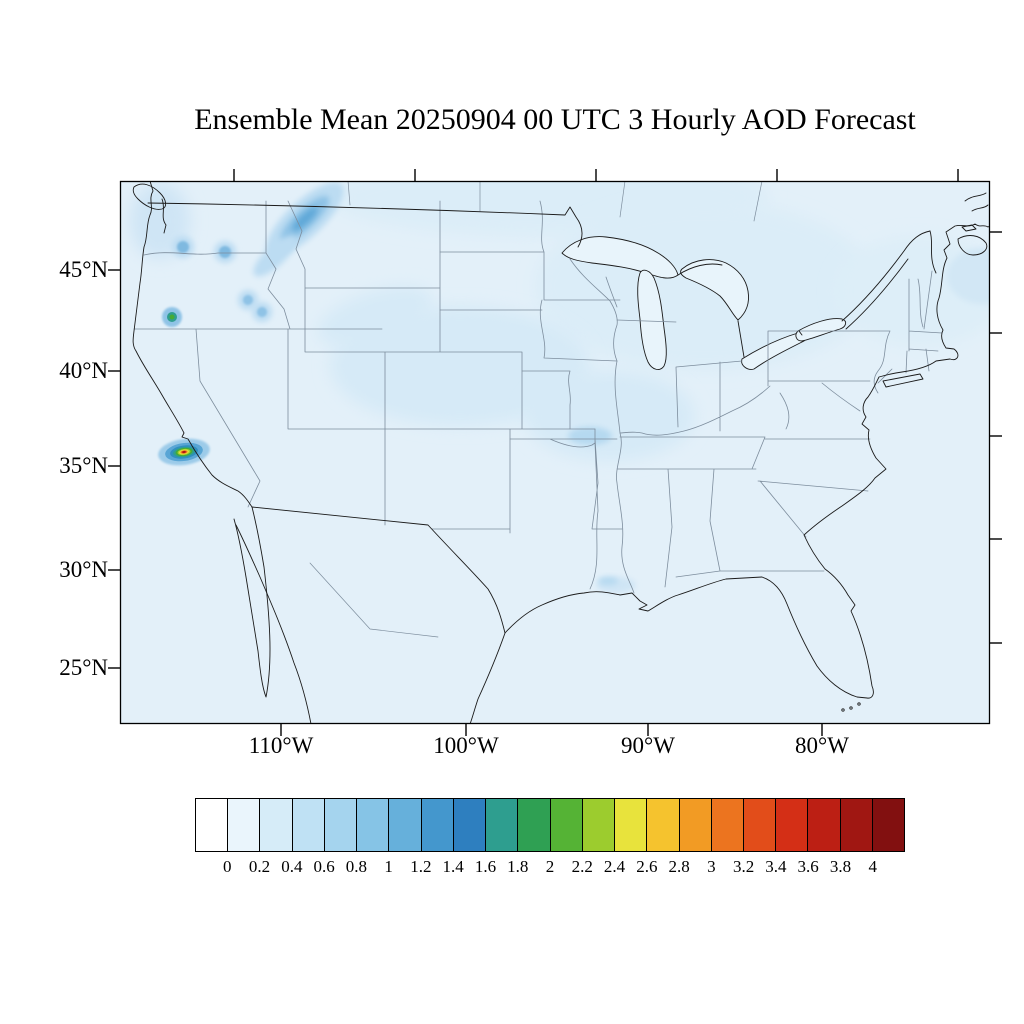  Describe the element at coordinates (714, 290) in the screenshot. I see `lake-huron` at that location.